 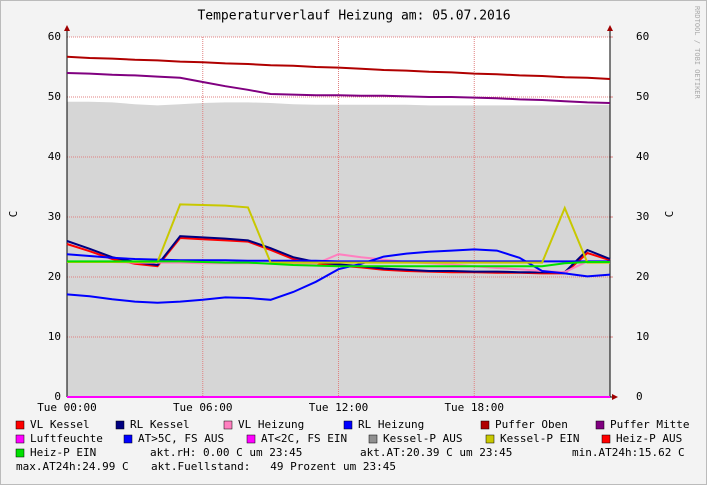 I want to click on y-tick-label: 10, so click(x=54, y=336).